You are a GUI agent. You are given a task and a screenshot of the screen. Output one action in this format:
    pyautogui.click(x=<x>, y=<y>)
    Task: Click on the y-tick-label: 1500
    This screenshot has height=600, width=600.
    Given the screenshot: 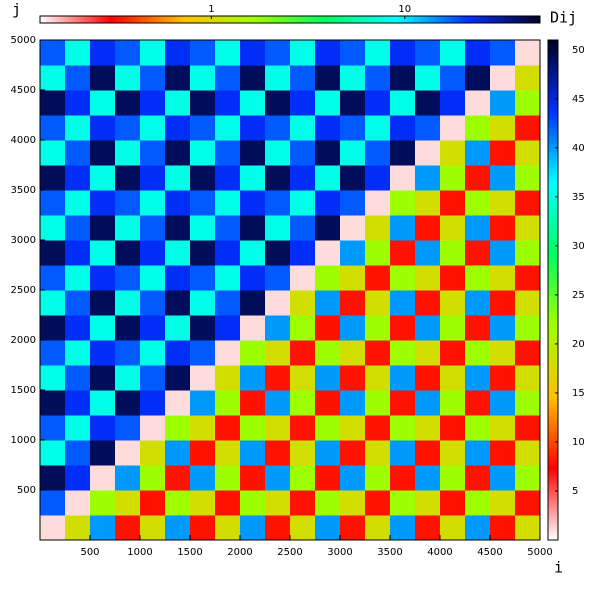 What is the action you would take?
    pyautogui.click(x=23, y=390)
    